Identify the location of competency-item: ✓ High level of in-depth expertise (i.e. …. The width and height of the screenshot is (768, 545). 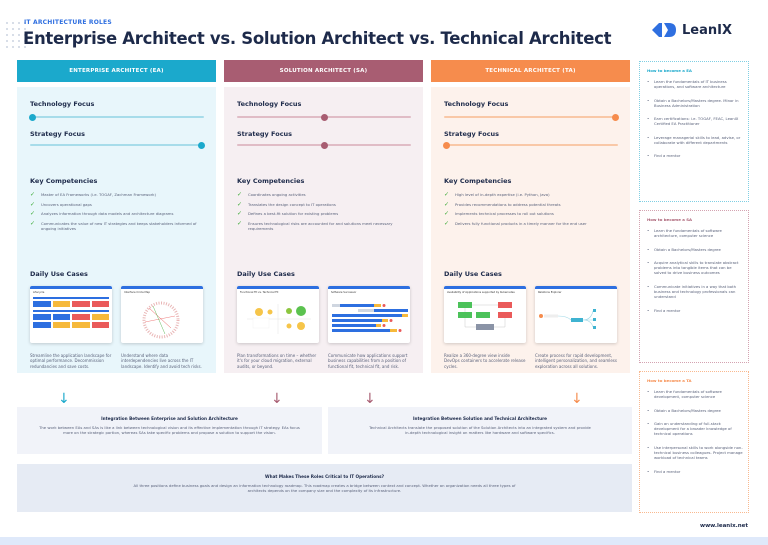
(497, 194).